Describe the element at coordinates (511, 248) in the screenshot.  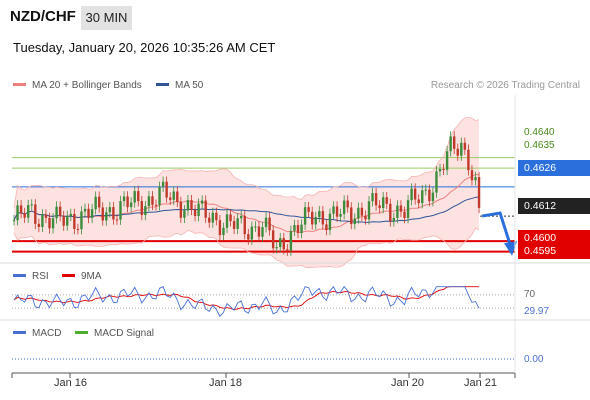
I see `forecast-arrowhead` at that location.